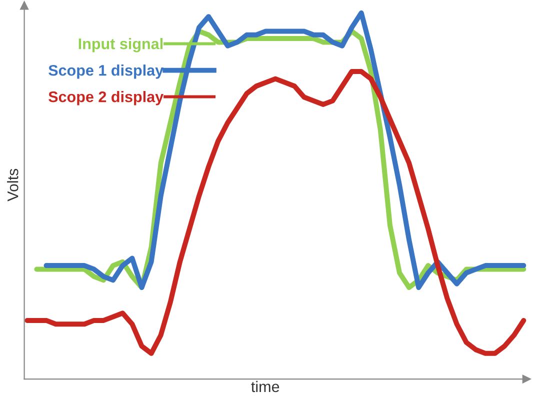  Describe the element at coordinates (265, 386) in the screenshot. I see `x-axis-title: time` at that location.